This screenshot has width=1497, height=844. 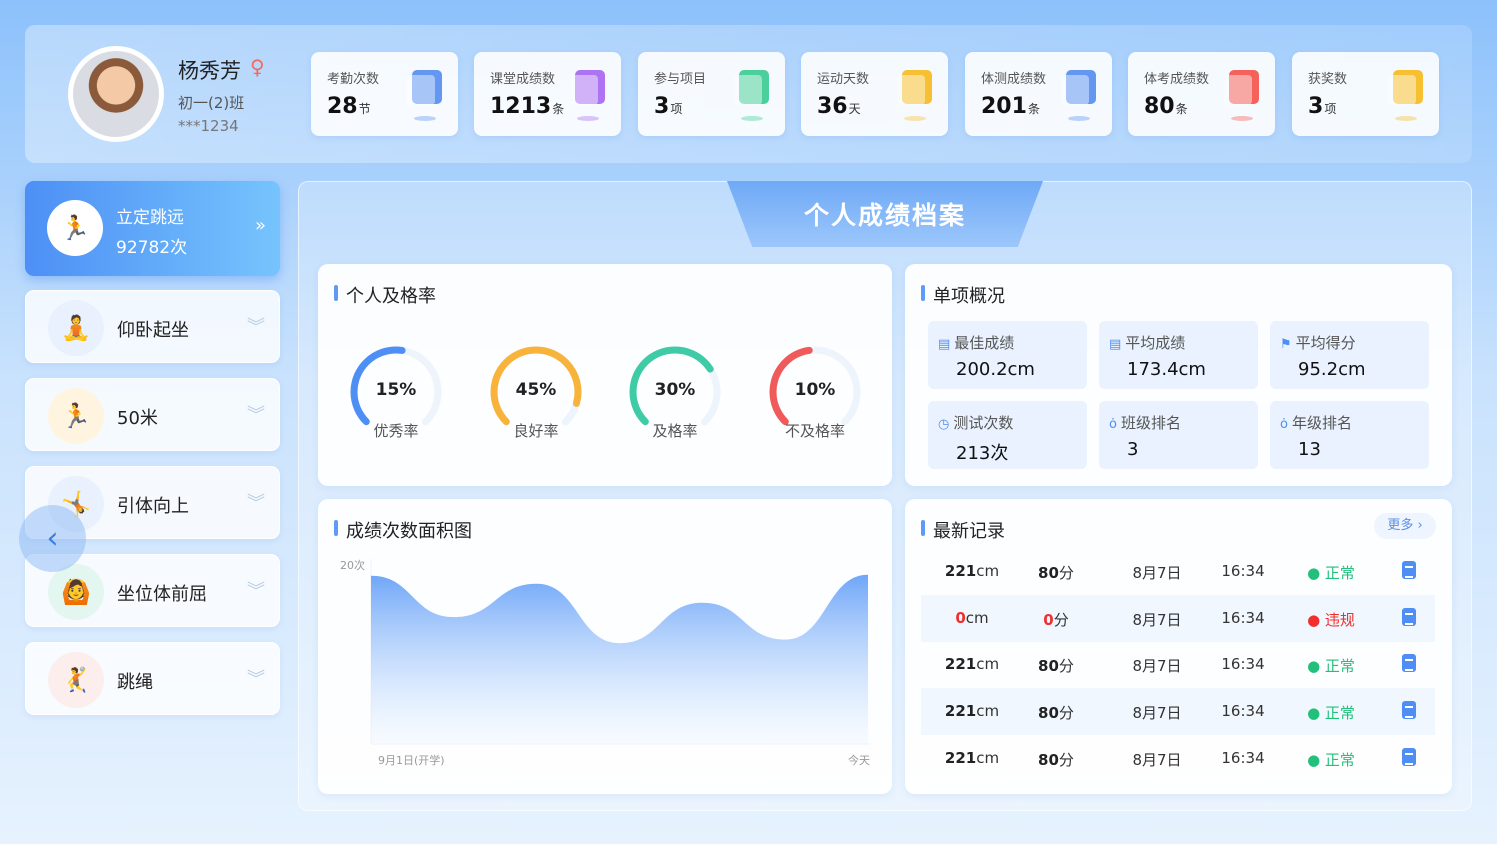 I want to click on area-chart, so click(x=620, y=652).